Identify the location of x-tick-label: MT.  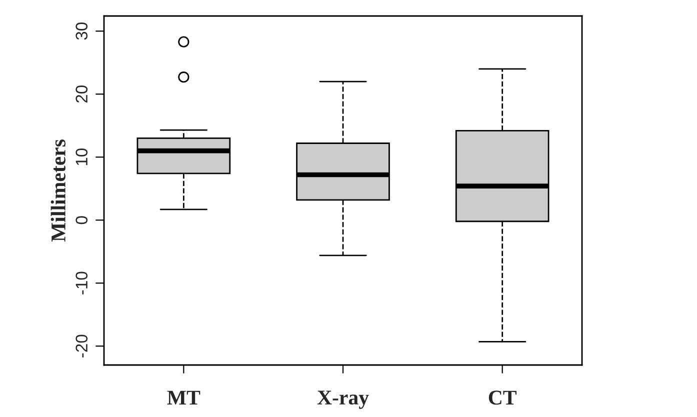
(183, 397).